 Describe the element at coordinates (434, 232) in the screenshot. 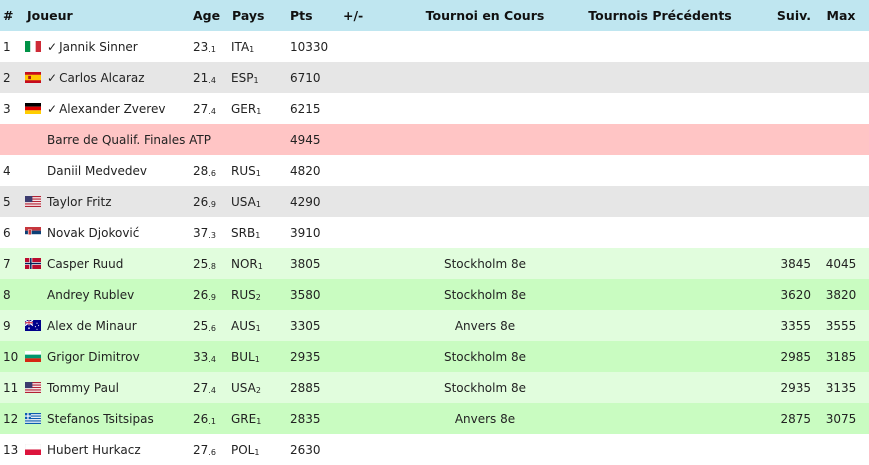

I see `table-row: 6 Novak Djoković 37.3 SRB1 3910` at that location.